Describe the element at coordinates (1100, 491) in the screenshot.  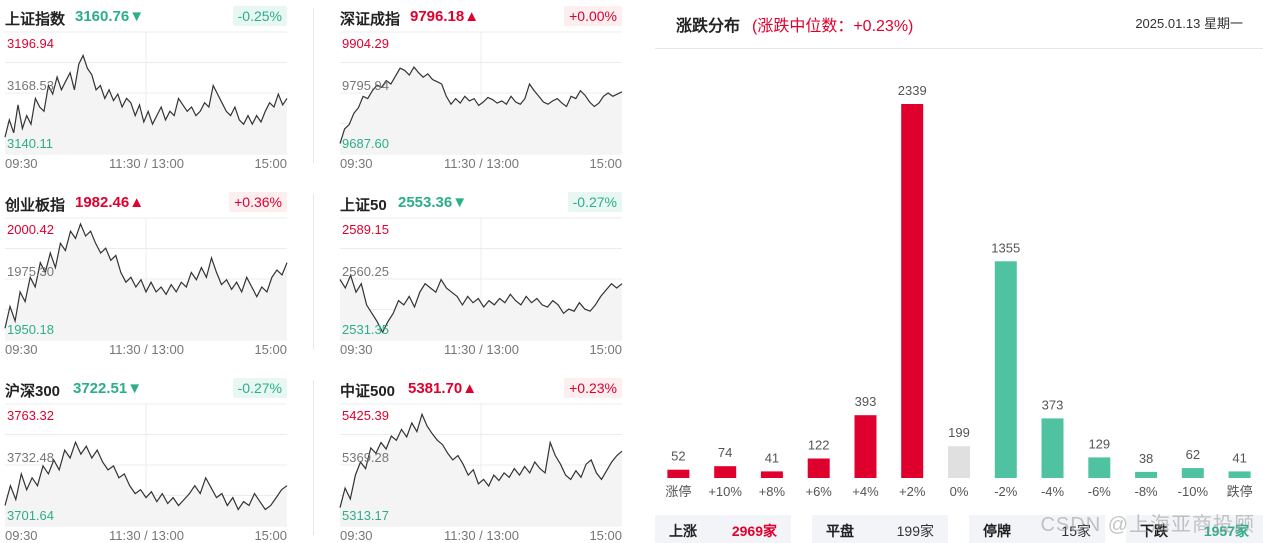
I see `bar-category-label: -6%` at that location.